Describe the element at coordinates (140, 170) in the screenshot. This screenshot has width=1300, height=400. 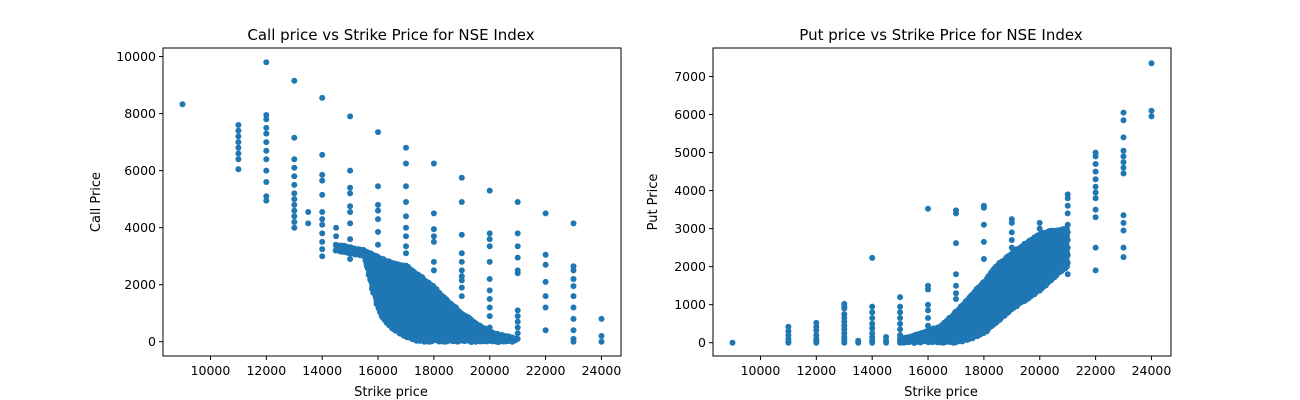
I see `y-tick-label: 6000` at that location.